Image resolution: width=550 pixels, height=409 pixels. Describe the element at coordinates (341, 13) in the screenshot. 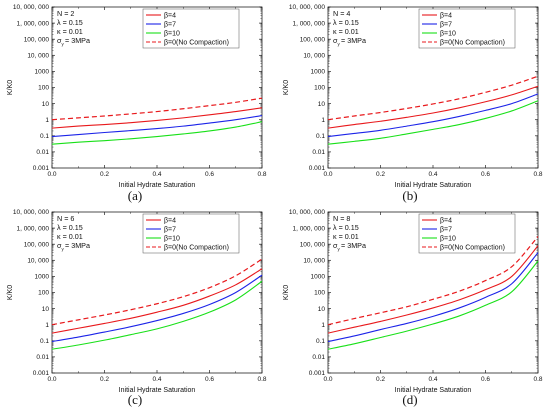

I see `param-n: N = 4` at that location.